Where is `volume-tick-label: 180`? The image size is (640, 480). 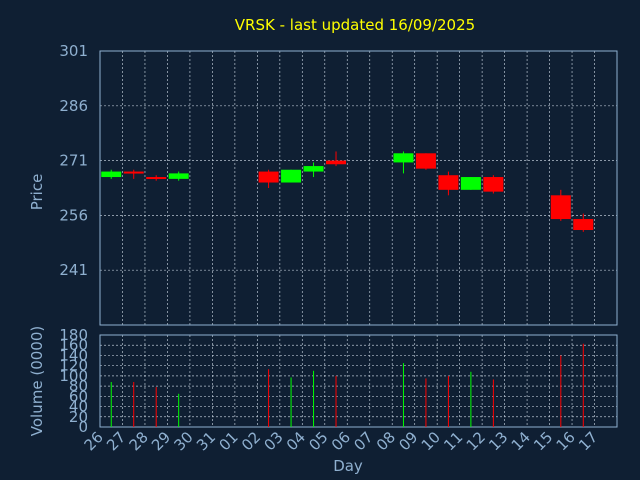
volume-tick-label: 180 is located at coordinates (73, 335).